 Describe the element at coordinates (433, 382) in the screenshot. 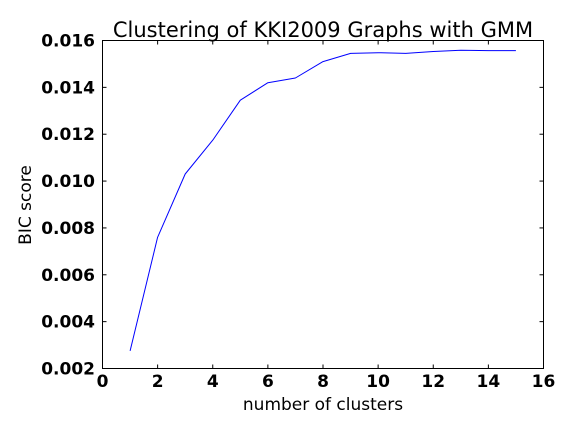

I see `x-tick-label: 12` at that location.